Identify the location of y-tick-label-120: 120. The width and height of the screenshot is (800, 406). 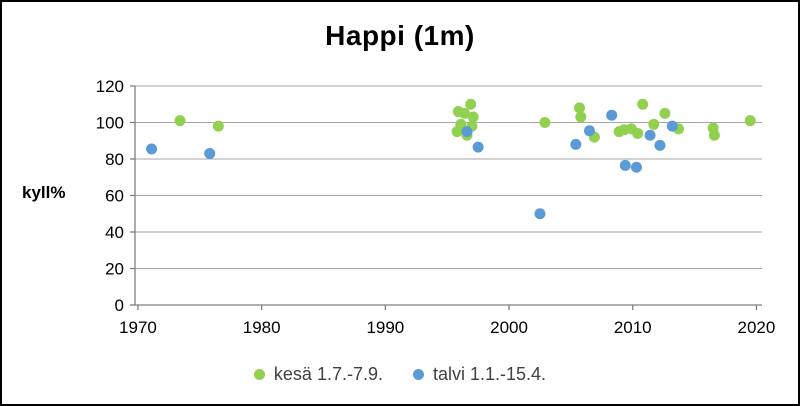
(110, 86).